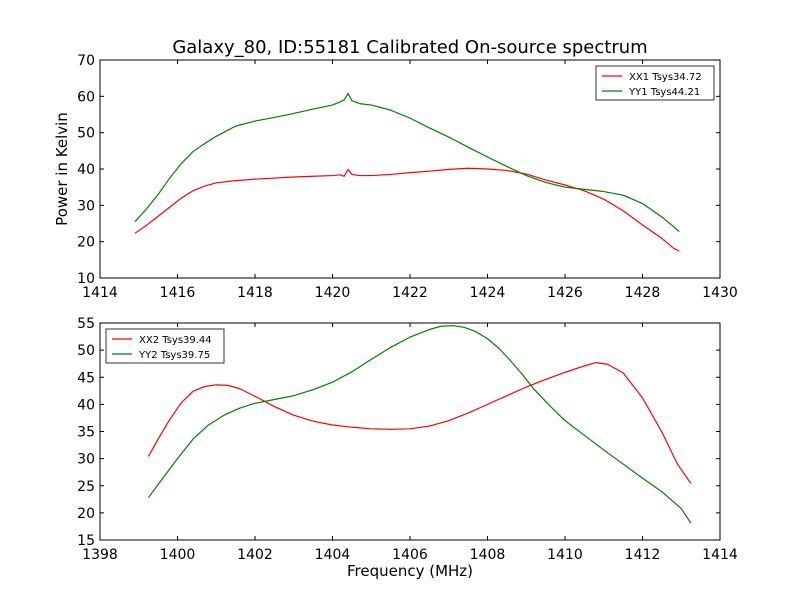  I want to click on legend: XX2 Tsys39.44 YY2 Tsys39.75, so click(165, 346).